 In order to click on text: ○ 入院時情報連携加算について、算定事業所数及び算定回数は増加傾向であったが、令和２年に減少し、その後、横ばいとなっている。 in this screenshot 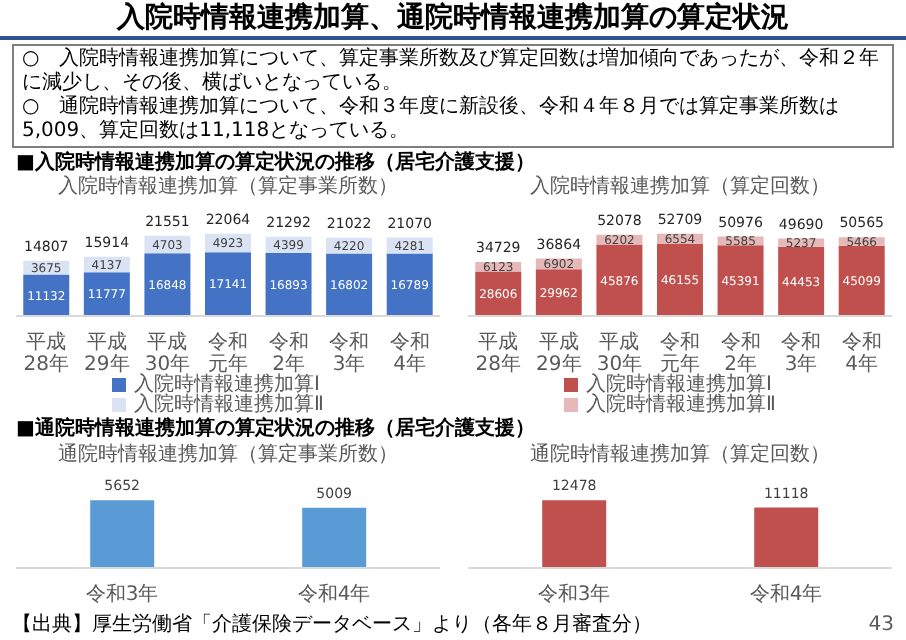, I will do `click(452, 71)`.